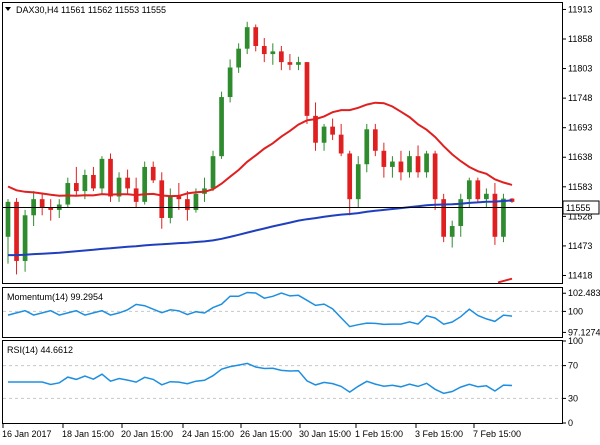  Describe the element at coordinates (575, 311) in the screenshot. I see `momentum-tick-label: 100` at that location.